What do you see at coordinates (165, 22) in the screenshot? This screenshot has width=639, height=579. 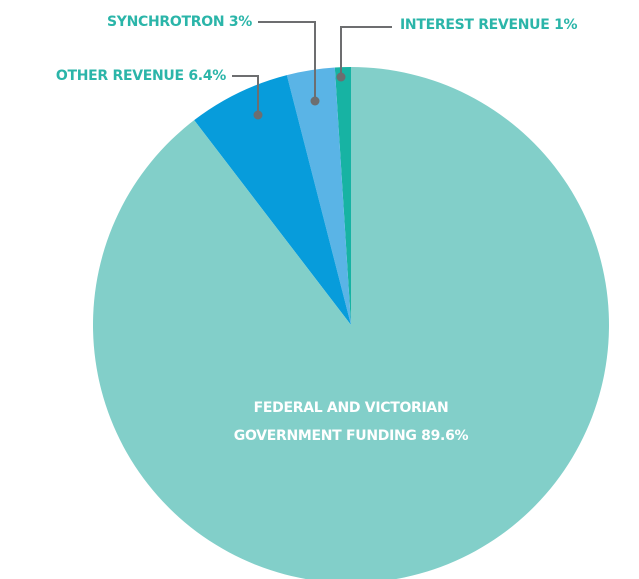 I see `category-label: SYNCHROTRON` at bounding box center [165, 22].